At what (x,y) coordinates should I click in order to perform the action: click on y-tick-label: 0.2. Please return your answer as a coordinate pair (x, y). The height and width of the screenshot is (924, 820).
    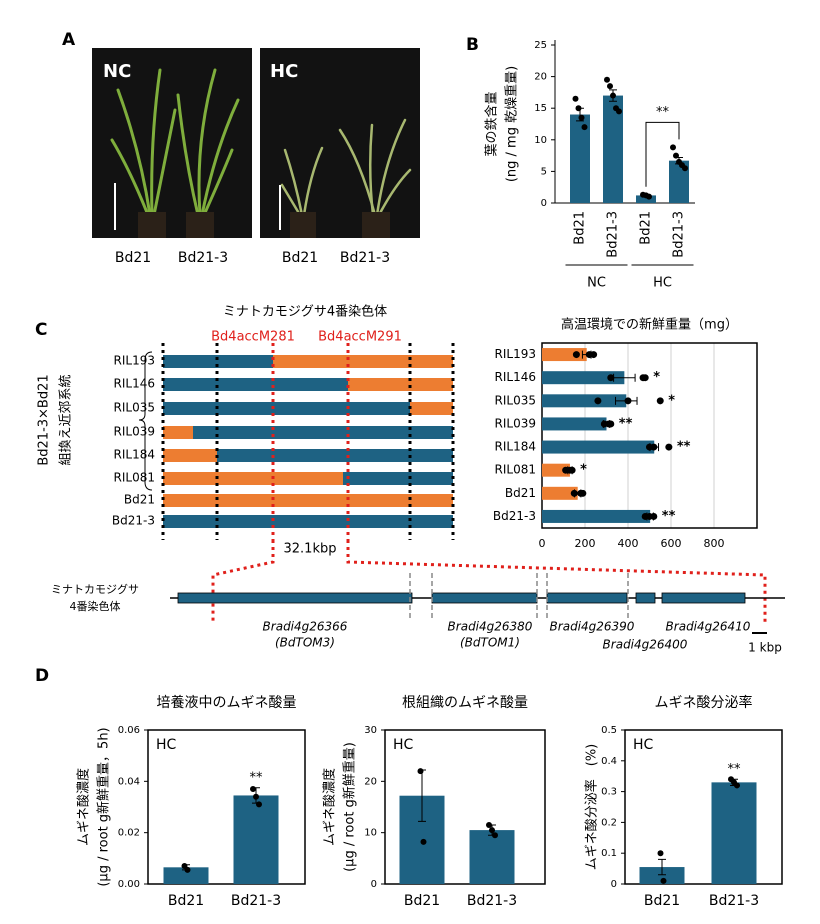
    Looking at the image, I should click on (609, 822).